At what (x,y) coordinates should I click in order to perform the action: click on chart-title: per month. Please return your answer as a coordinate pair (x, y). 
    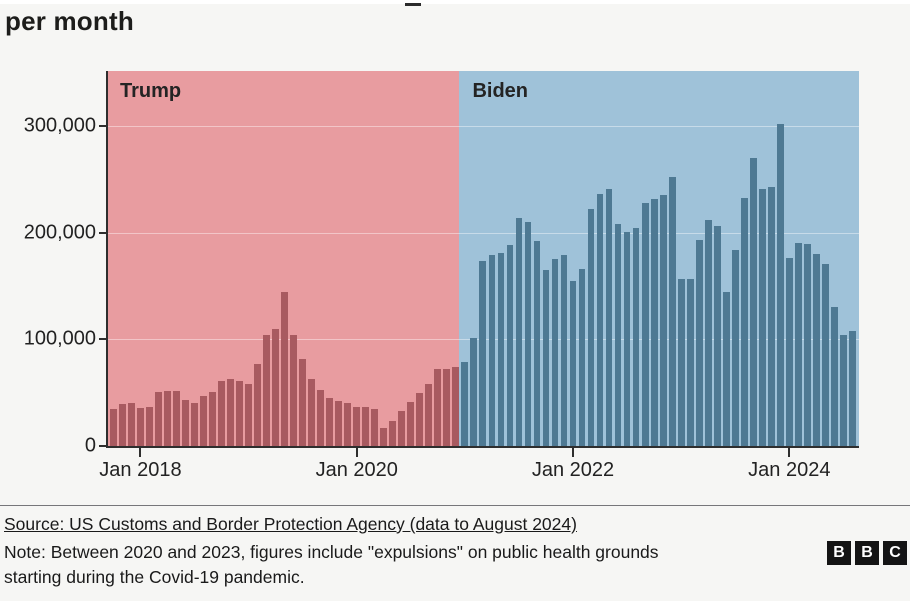
    Looking at the image, I should click on (69, 21).